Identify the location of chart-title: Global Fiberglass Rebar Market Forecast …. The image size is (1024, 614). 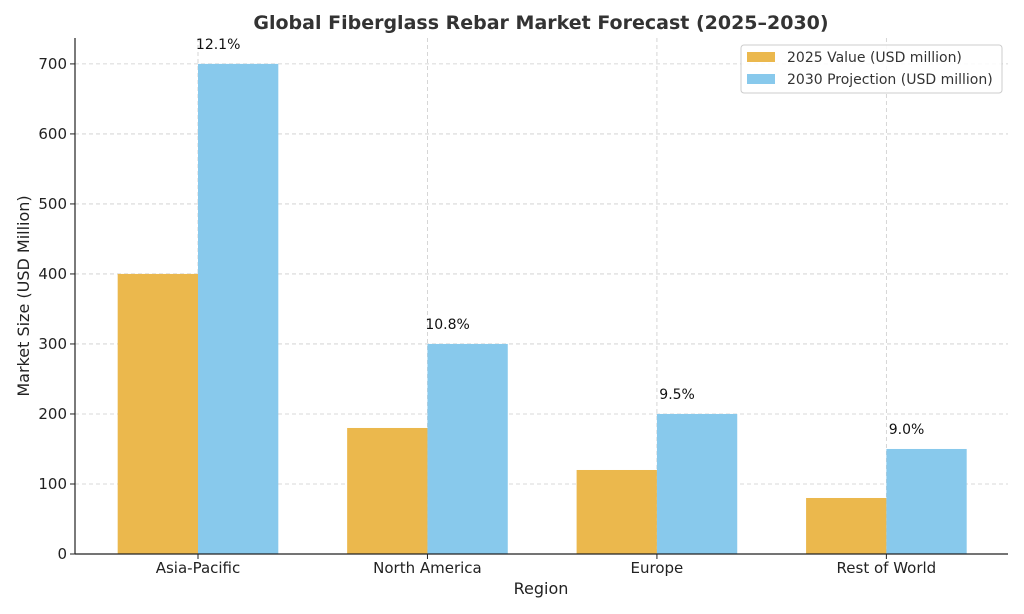
(540, 23).